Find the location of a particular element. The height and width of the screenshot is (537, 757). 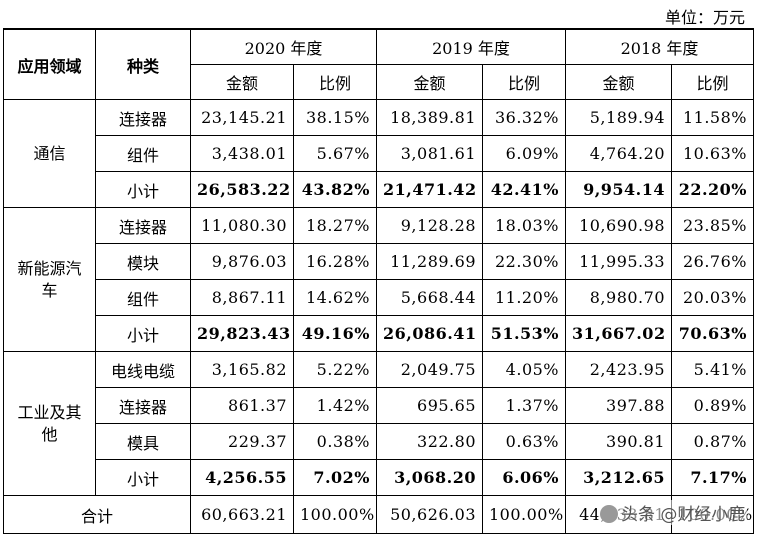

ratio-cell: 70.63% is located at coordinates (712, 333).